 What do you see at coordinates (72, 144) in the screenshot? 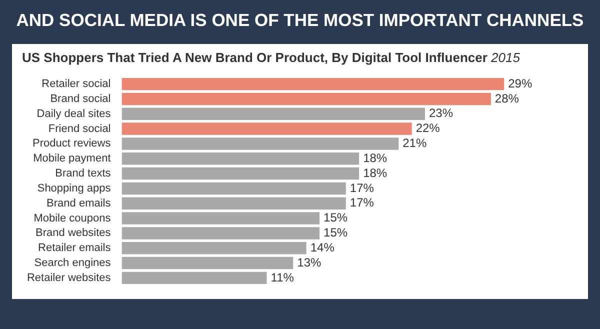
I see `y-tick-label: Product reviews` at bounding box center [72, 144].